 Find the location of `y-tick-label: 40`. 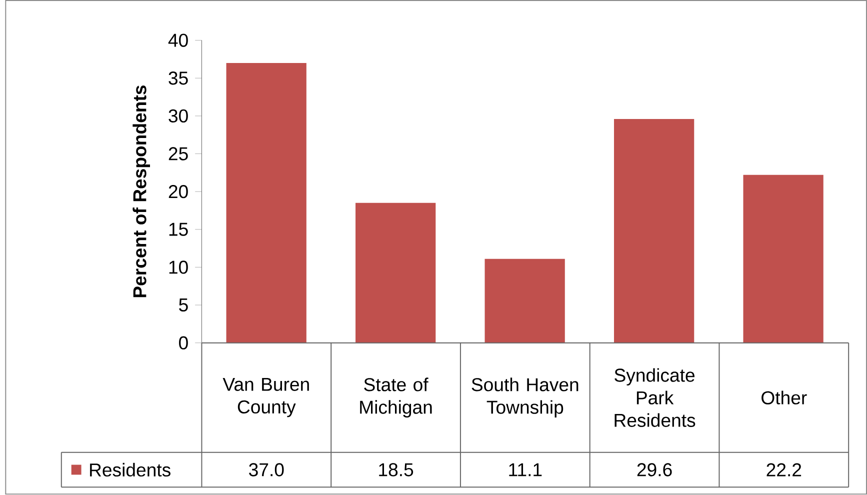

y-tick-label: 40 is located at coordinates (178, 41).